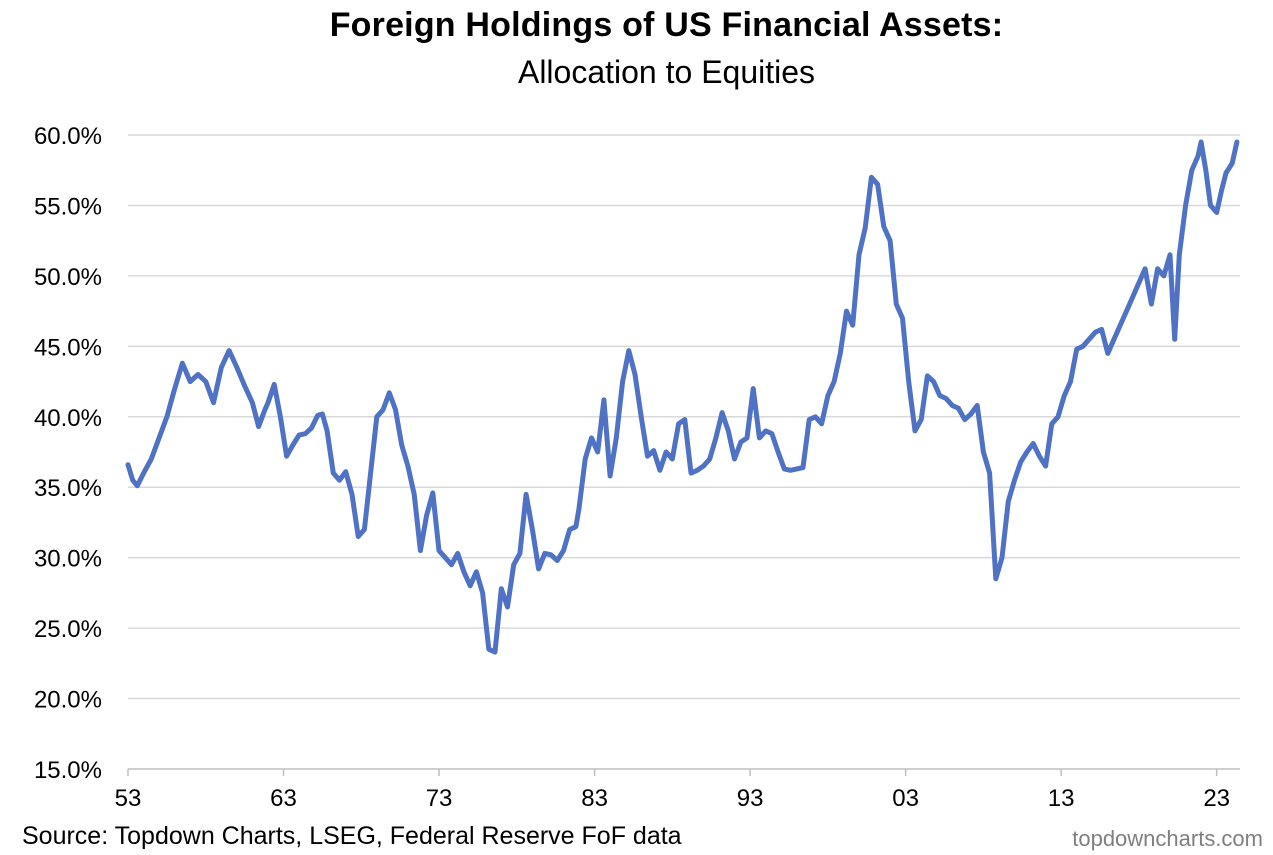  What do you see at coordinates (68, 277) in the screenshot?
I see `y-tick-label: 50.0%` at bounding box center [68, 277].